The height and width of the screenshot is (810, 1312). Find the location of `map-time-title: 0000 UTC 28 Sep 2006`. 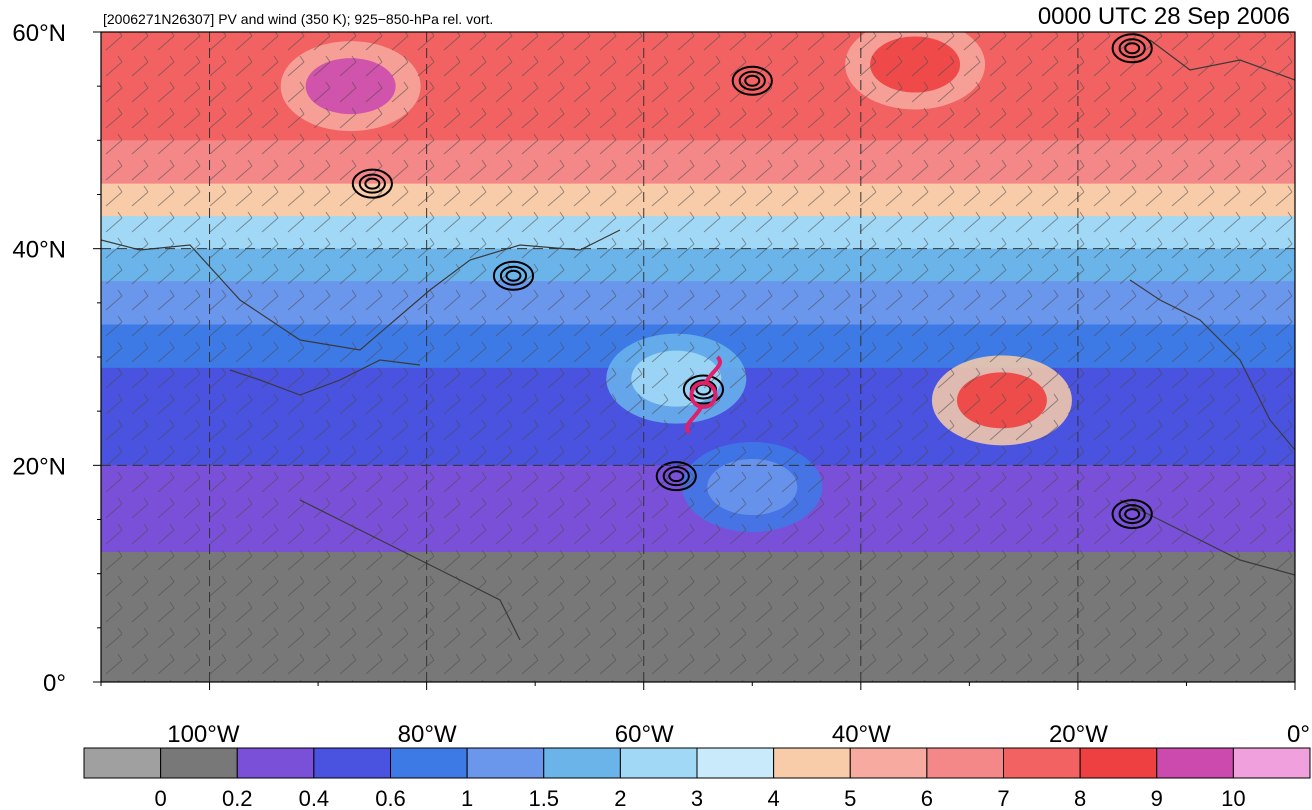

map-time-title: 0000 UTC 28 Sep 2006 is located at coordinates (1164, 16).